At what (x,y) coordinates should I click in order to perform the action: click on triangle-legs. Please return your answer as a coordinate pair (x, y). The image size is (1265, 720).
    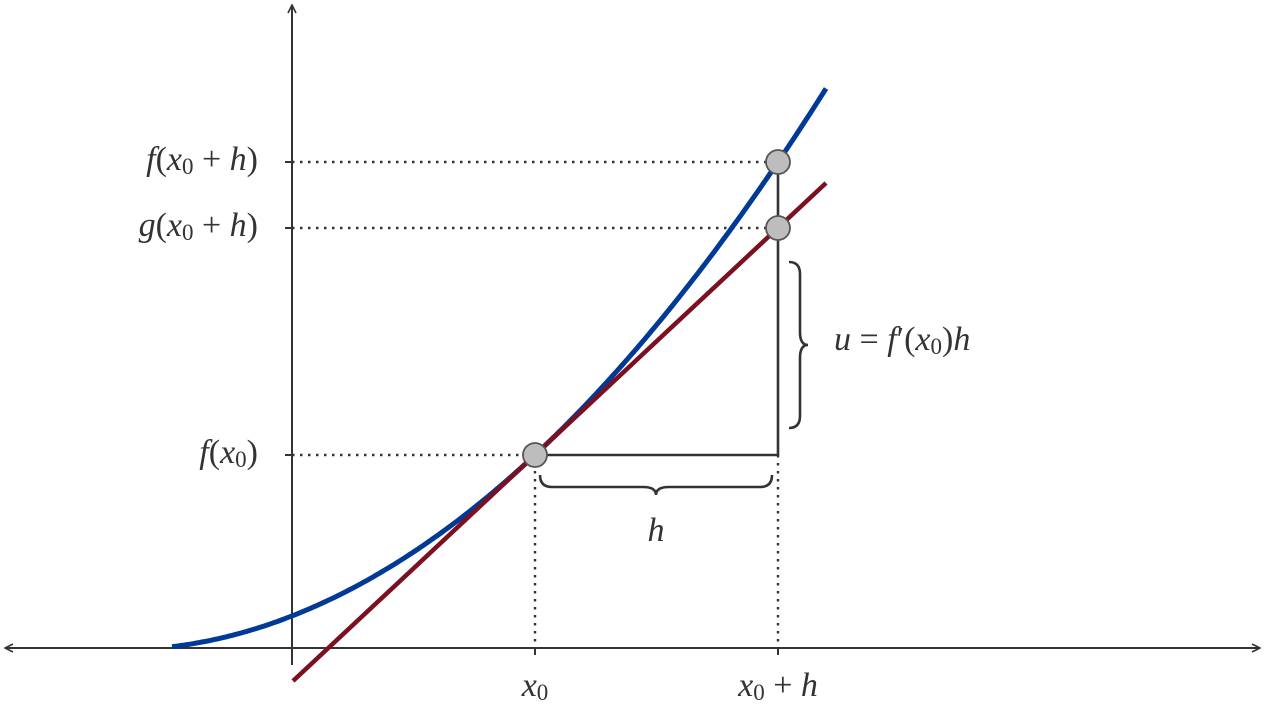
    Looking at the image, I should click on (657, 309).